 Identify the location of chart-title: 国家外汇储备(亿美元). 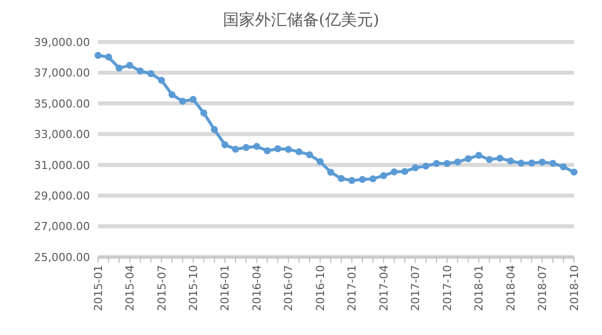
(301, 20).